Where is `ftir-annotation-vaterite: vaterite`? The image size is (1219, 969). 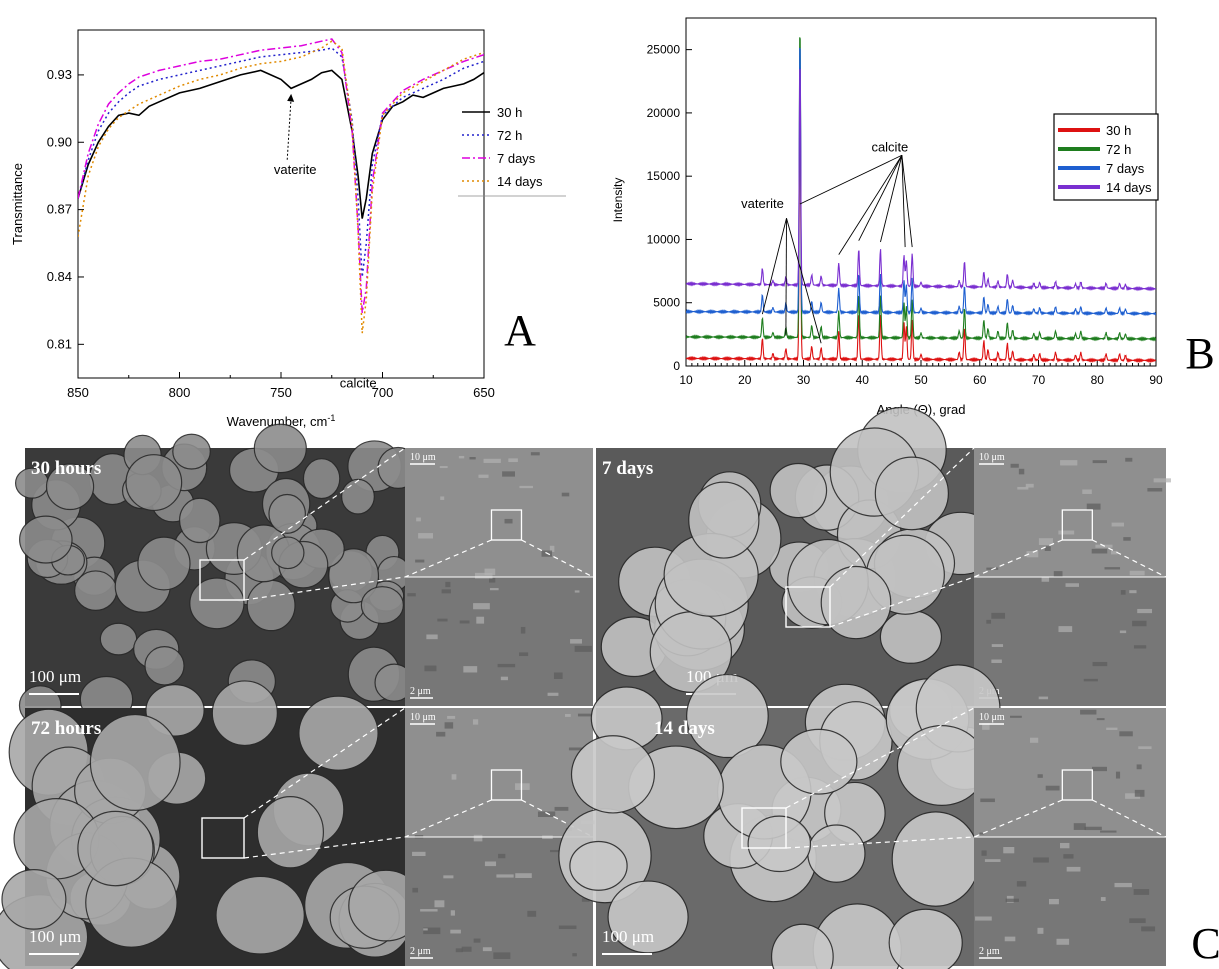
ftir-annotation-vaterite: vaterite is located at coordinates (295, 169).